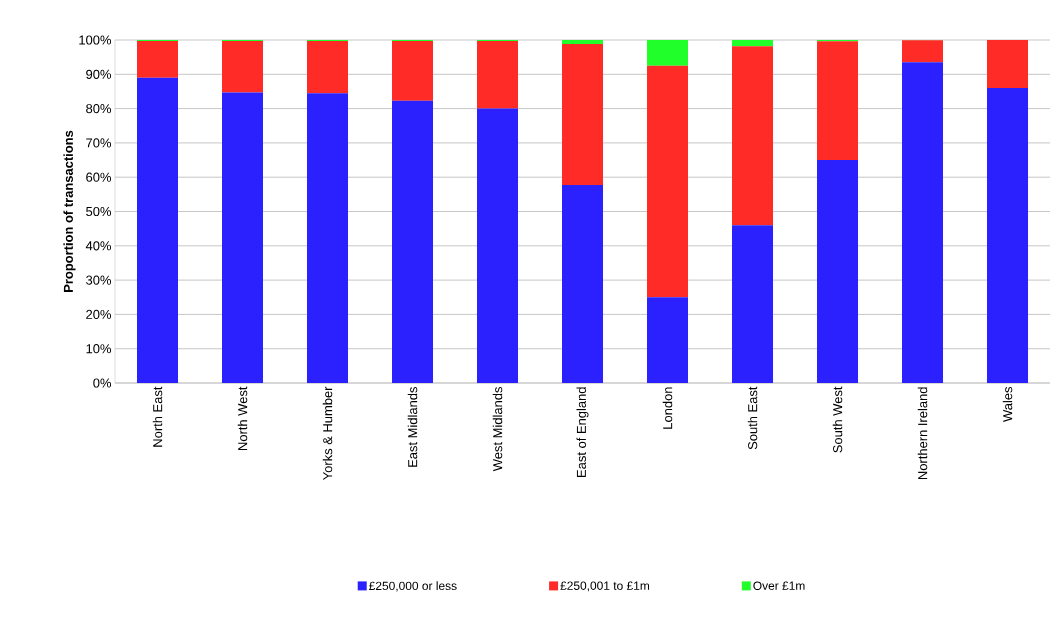 This screenshot has height=623, width=1062. Describe the element at coordinates (837, 419) in the screenshot. I see `x-tick-label: South West` at that location.